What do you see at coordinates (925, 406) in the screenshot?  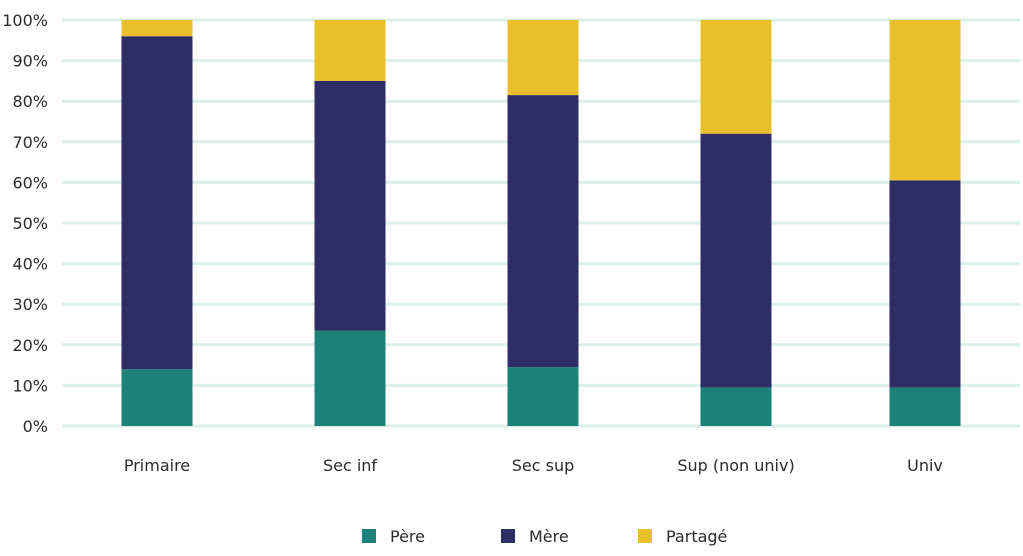 I see `bar-p-re-univ` at bounding box center [925, 406].